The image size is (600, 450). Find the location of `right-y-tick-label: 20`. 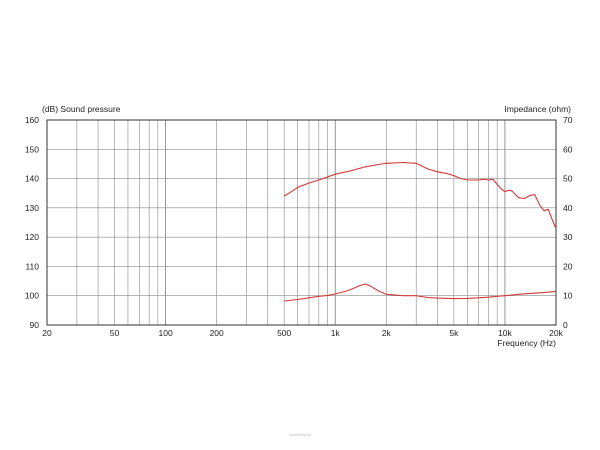

right-y-tick-label: 20 is located at coordinates (568, 266).